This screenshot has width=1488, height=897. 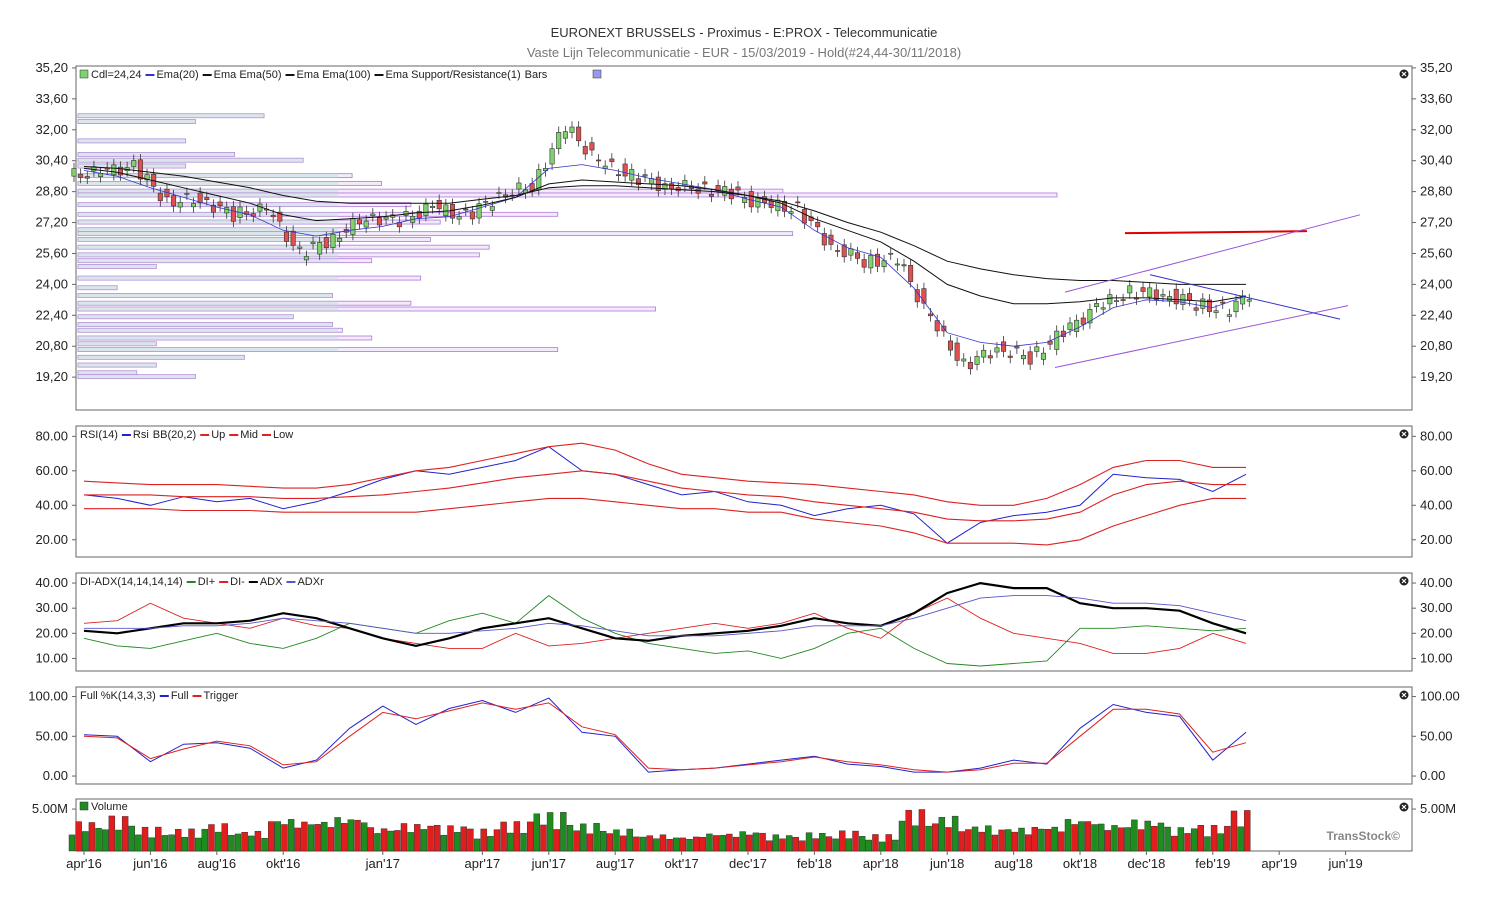 I want to click on legend-label: Low, so click(x=283, y=435).